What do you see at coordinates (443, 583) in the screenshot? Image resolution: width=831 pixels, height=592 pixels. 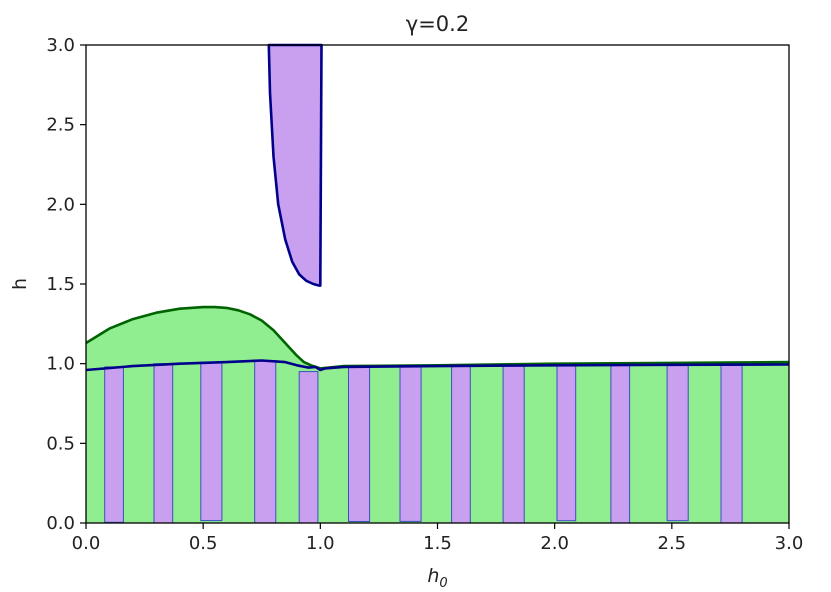 I see `x-axis-label-subscript: 0` at bounding box center [443, 583].